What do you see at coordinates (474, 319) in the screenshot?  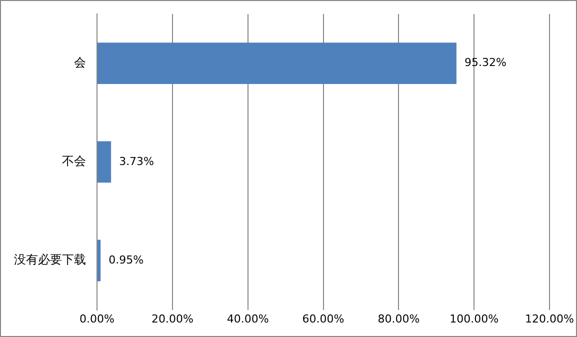 I see `x-tick-label: 100.00%` at bounding box center [474, 319].